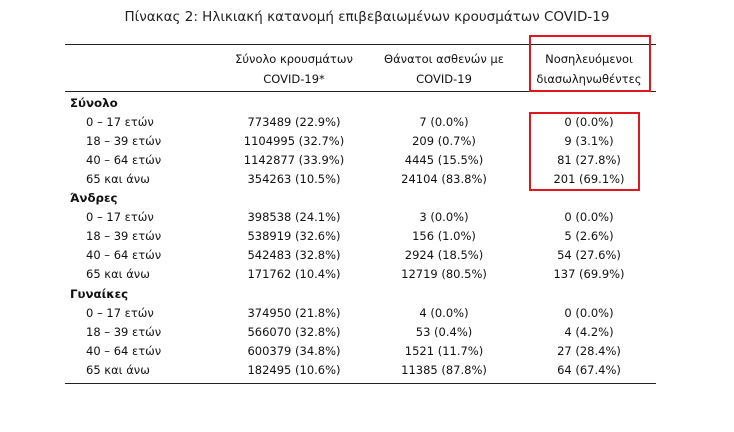 The width and height of the screenshot is (734, 432). Describe the element at coordinates (444, 122) in the screenshot. I see `deaths-cell: 7 (0.0%)` at that location.